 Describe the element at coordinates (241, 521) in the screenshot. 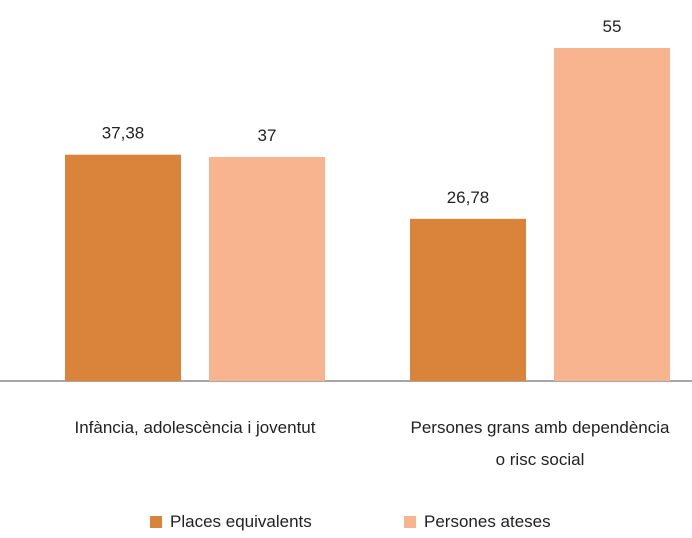

I see `legend-label: Places equivalents` at that location.